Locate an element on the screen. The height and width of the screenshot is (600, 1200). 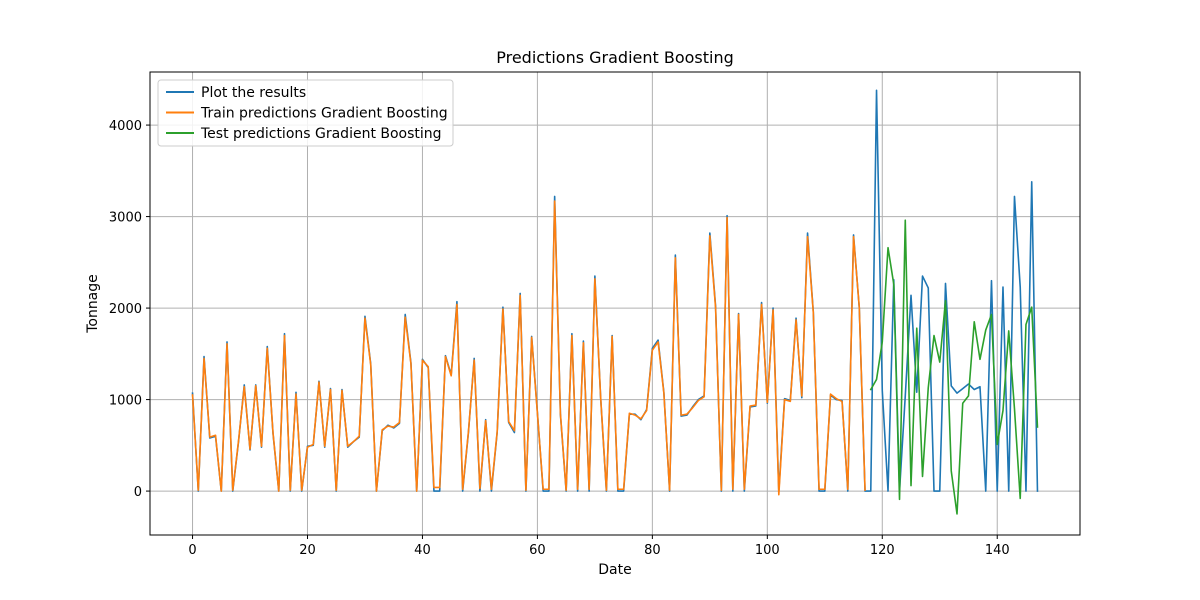
y-tick-label: 4000 is located at coordinates (125, 126).